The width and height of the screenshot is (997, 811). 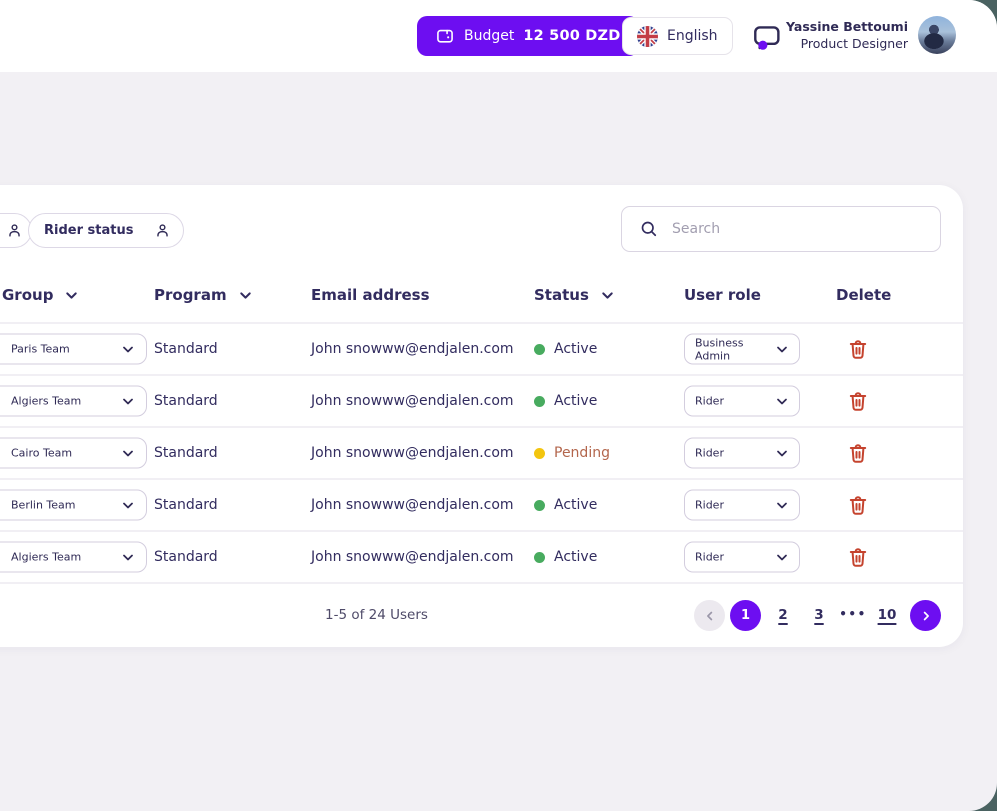 What do you see at coordinates (805, 229) in the screenshot?
I see `search-input` at bounding box center [805, 229].